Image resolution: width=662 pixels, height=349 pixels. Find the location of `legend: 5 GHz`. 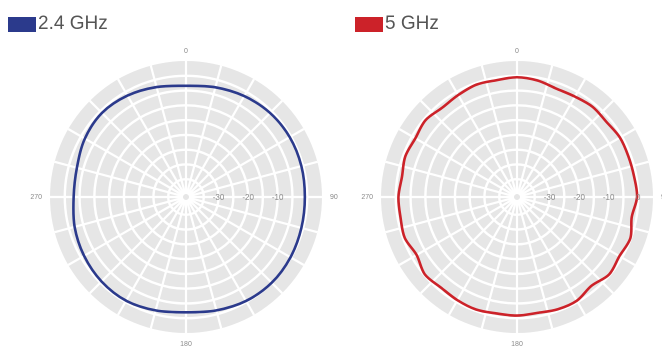

legend: 5 GHz is located at coordinates (397, 24).